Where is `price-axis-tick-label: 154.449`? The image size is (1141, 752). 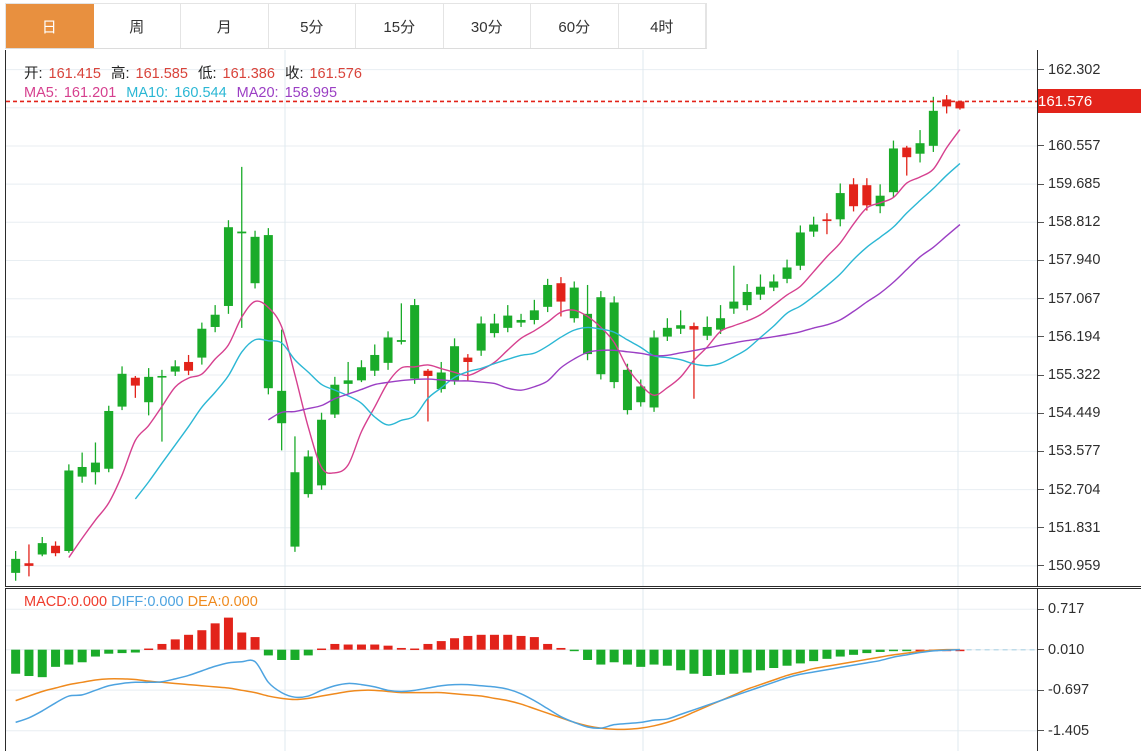 price-axis-tick-label: 154.449 is located at coordinates (1074, 413).